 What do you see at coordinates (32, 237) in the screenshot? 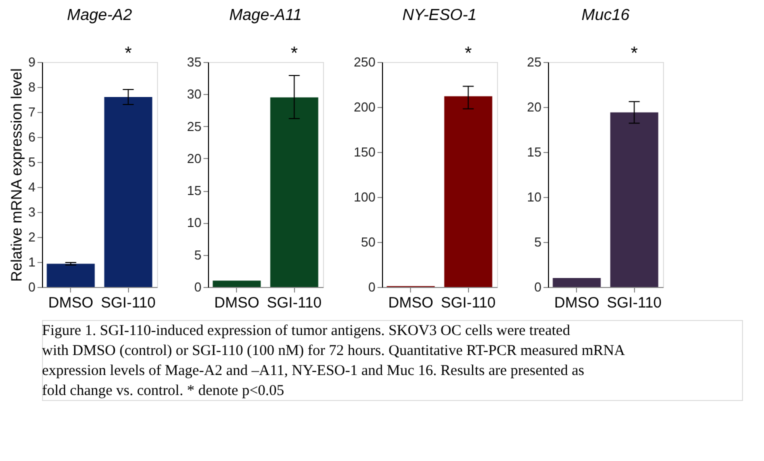
I see `y-tick-label: 2` at bounding box center [32, 237].